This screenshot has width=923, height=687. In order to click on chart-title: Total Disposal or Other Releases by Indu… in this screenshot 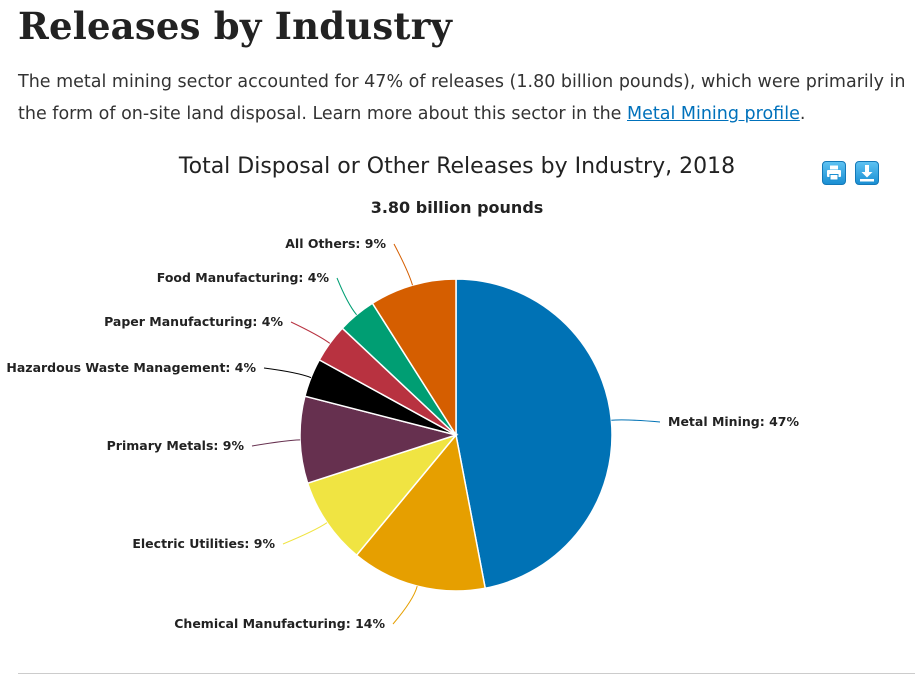, I will do `click(457, 166)`.